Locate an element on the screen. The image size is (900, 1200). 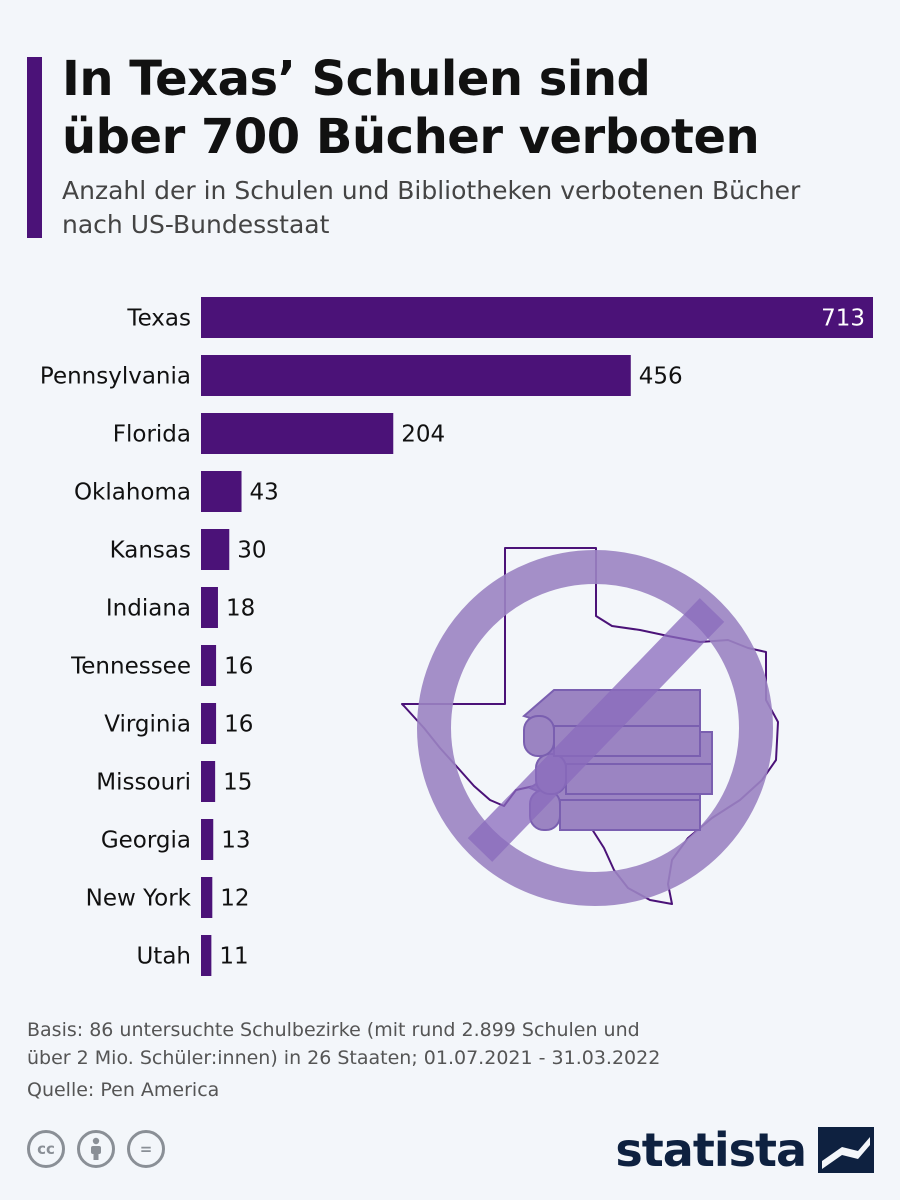
category-label-georgia: Georgia is located at coordinates (146, 841).